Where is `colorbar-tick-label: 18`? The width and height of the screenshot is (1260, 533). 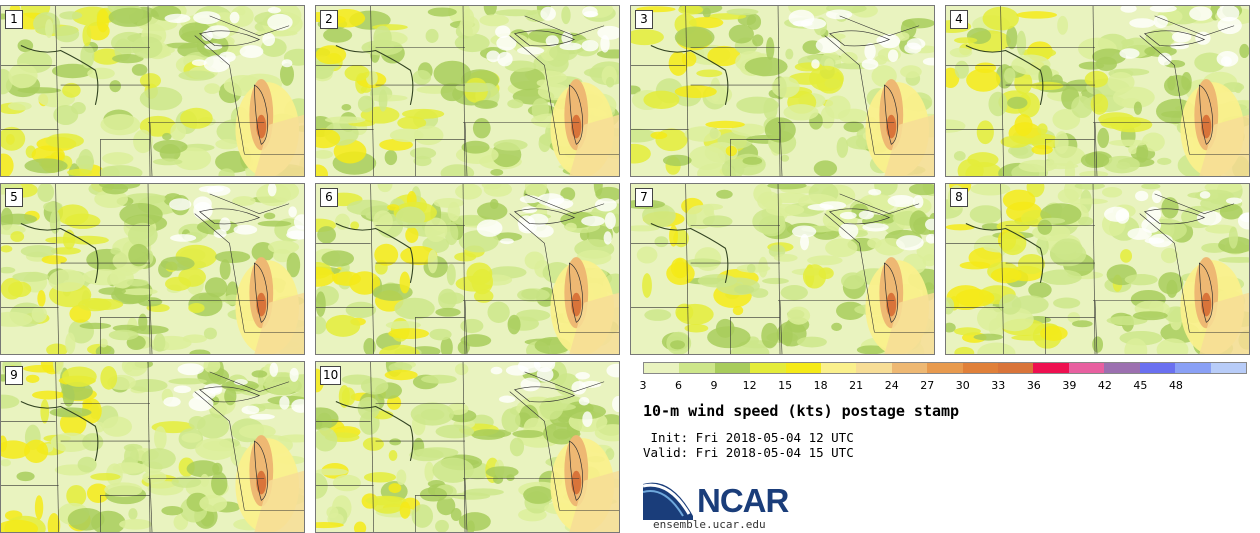 colorbar-tick-label: 18 is located at coordinates (820, 385).